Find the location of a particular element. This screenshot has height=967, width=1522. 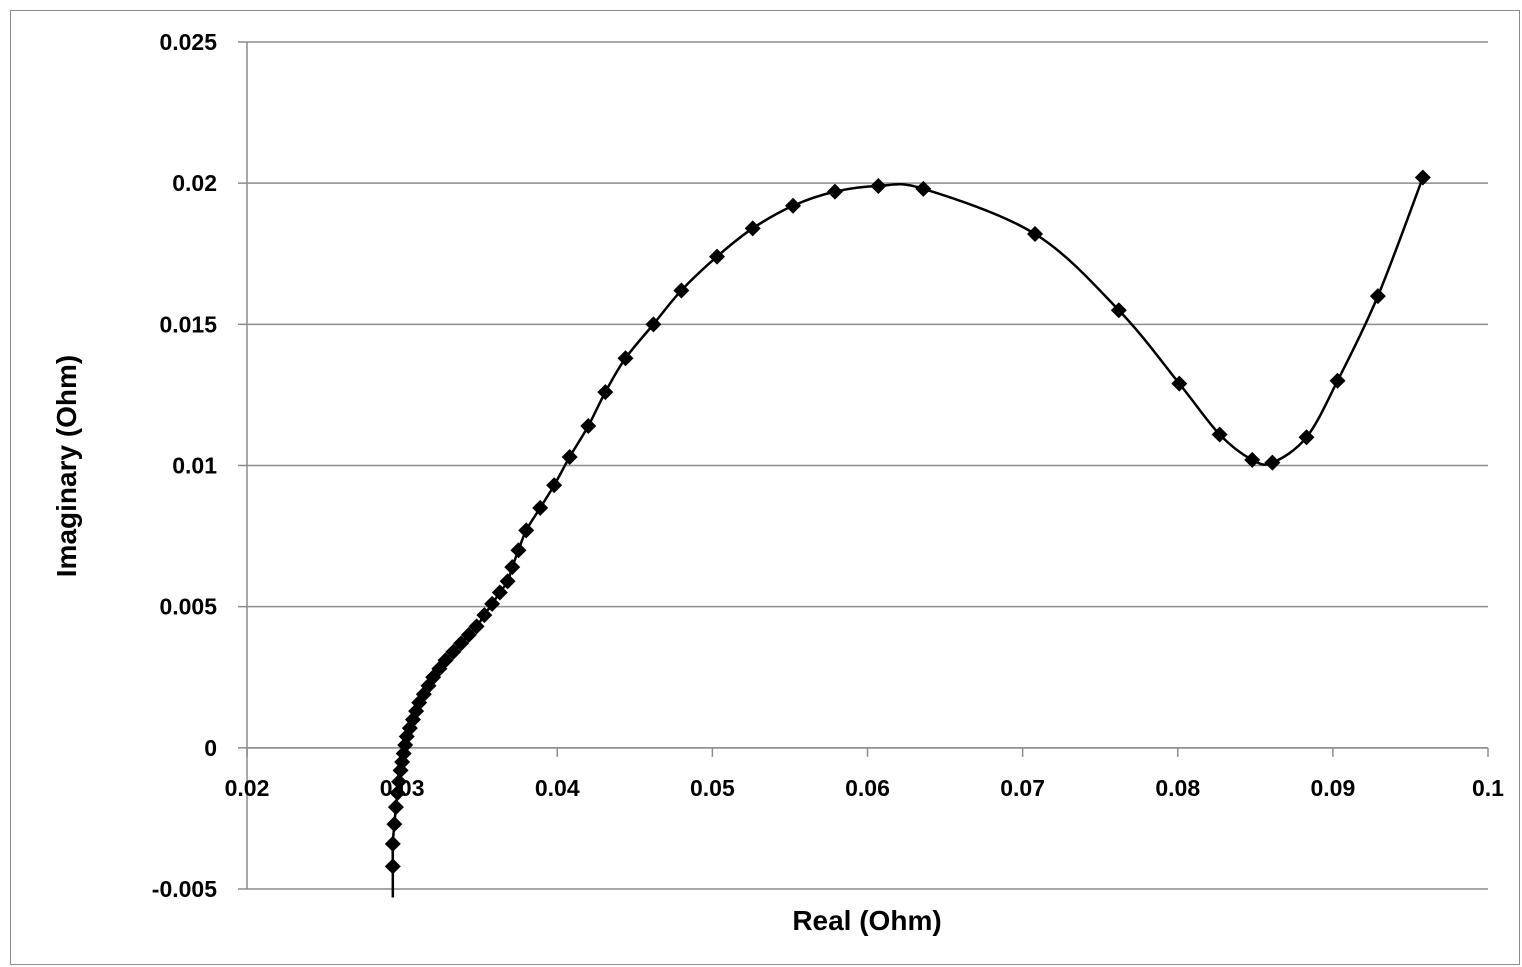

x-tick-label: 0.03 is located at coordinates (402, 788).